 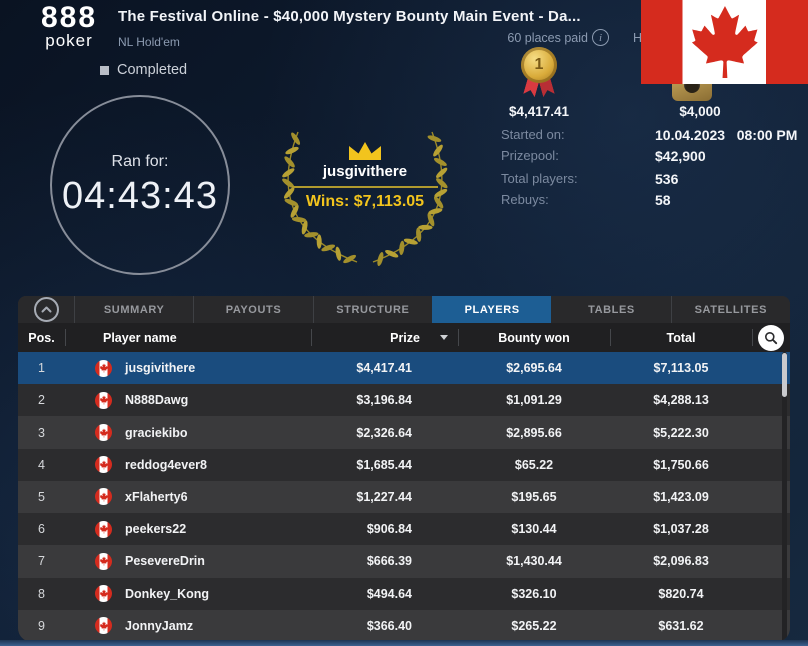 What do you see at coordinates (252, 309) in the screenshot?
I see `tab-payouts: PAYOUTS` at bounding box center [252, 309].